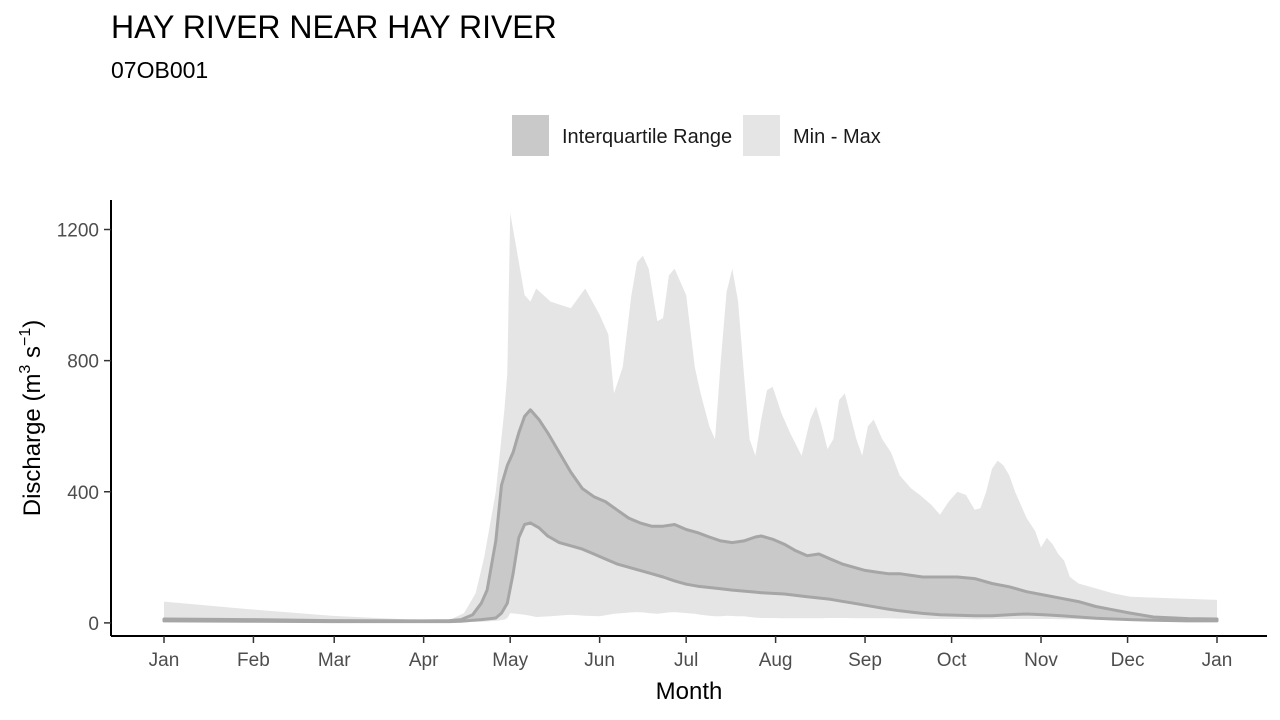 Image resolution: width=1280 pixels, height=720 pixels. I want to click on legend: Interquartile Range Min - Max, so click(696, 135).